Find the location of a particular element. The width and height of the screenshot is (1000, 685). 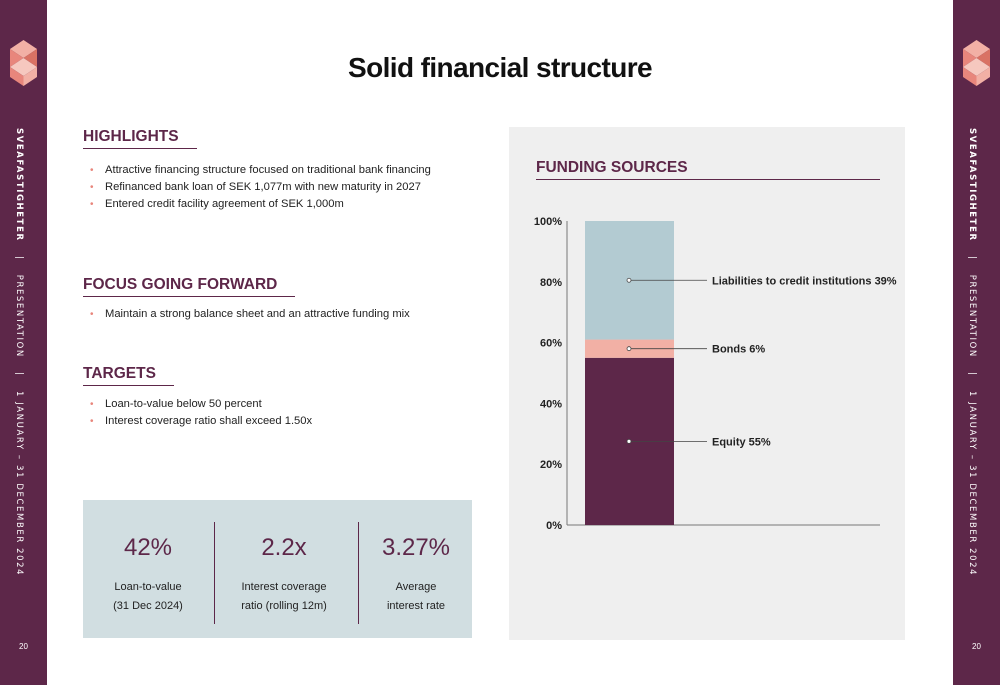

y-tick-label: 80% is located at coordinates (551, 283).